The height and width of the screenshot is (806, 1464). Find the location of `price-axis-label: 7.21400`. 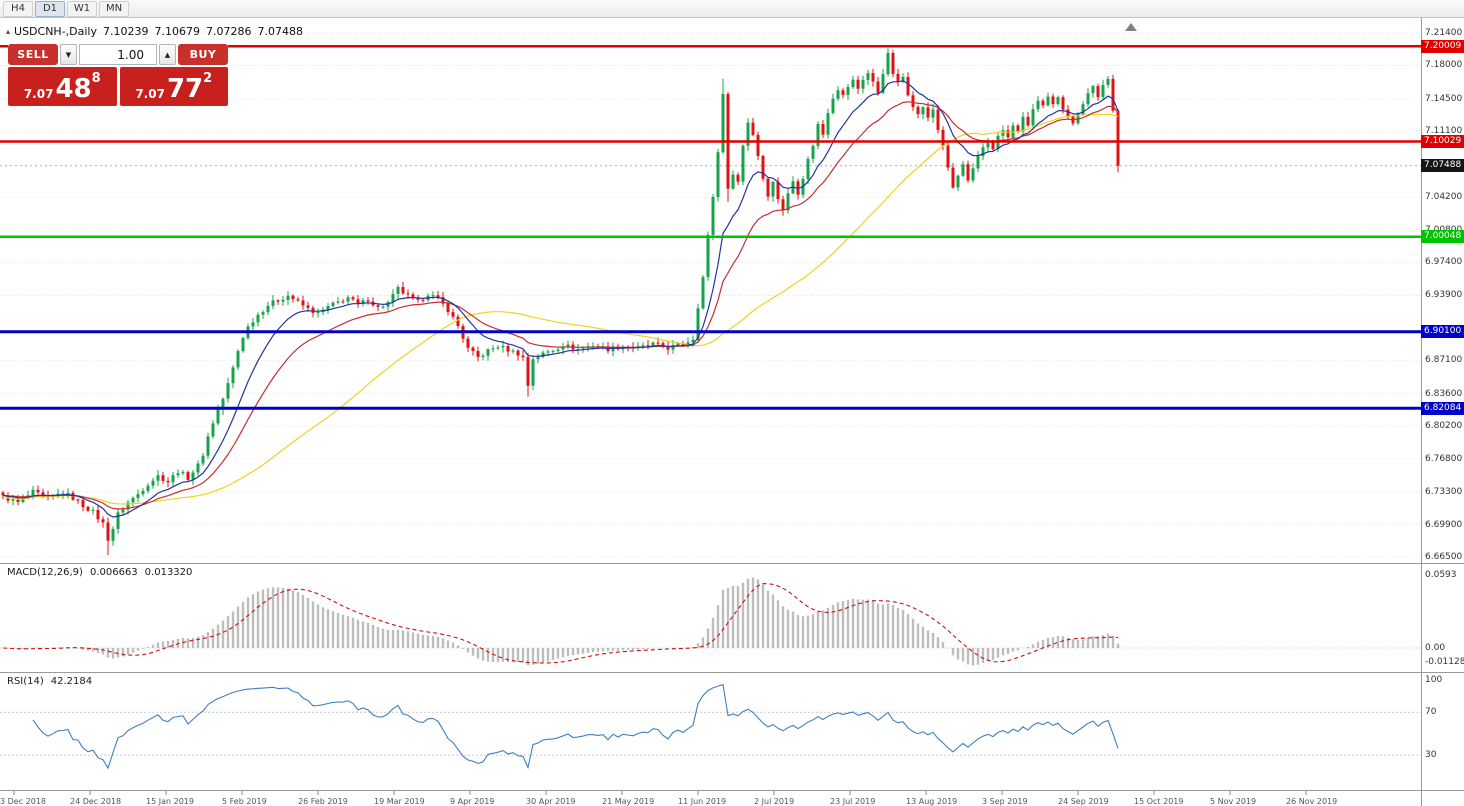

price-axis-label: 7.21400 is located at coordinates (1444, 33).